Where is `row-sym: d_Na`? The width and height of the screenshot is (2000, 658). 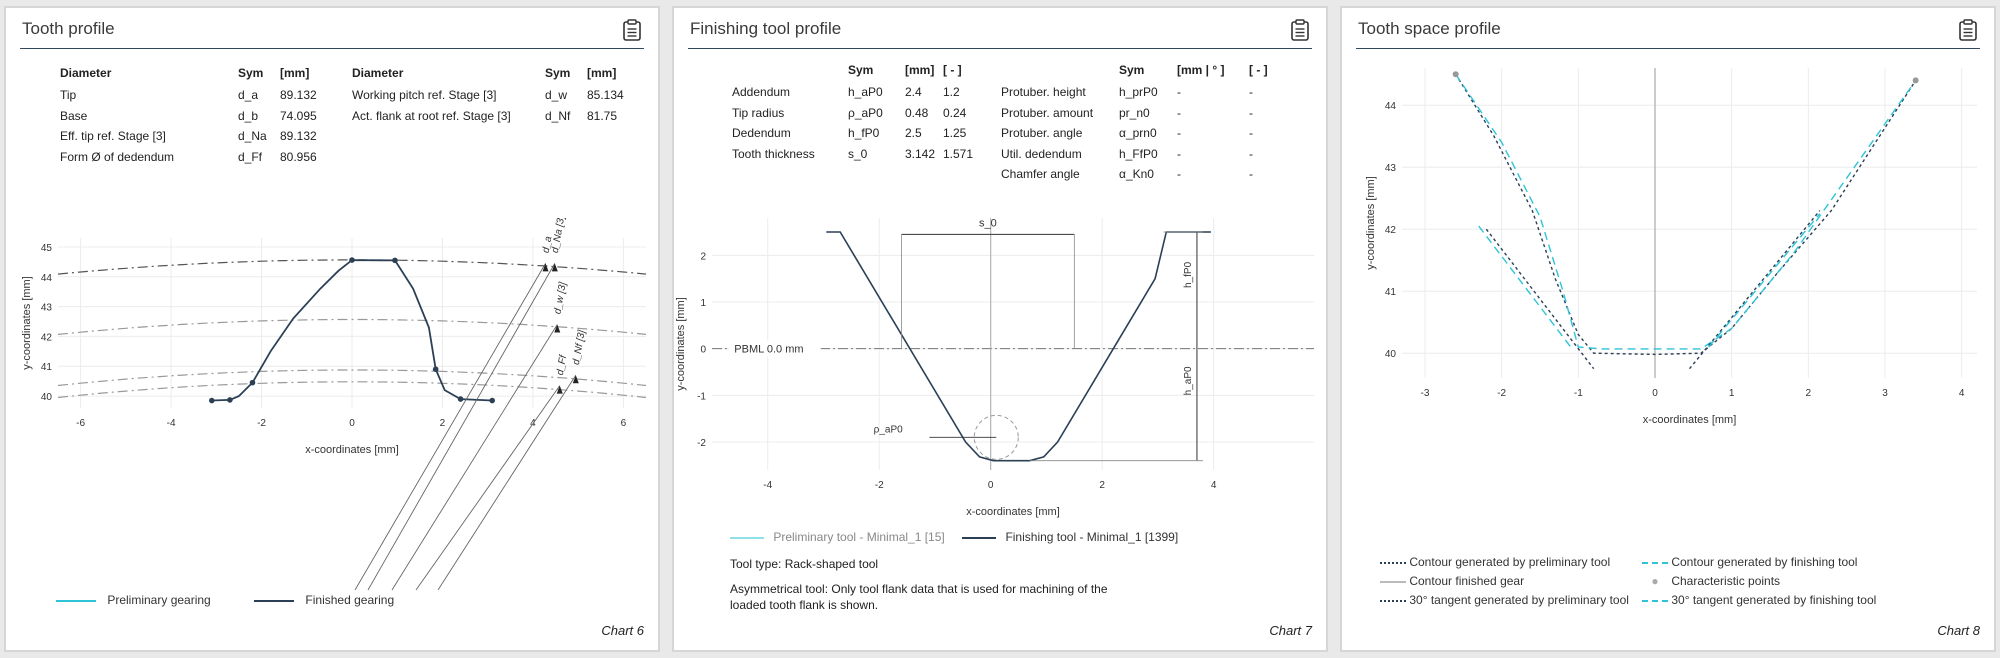 row-sym: d_Na is located at coordinates (252, 136).